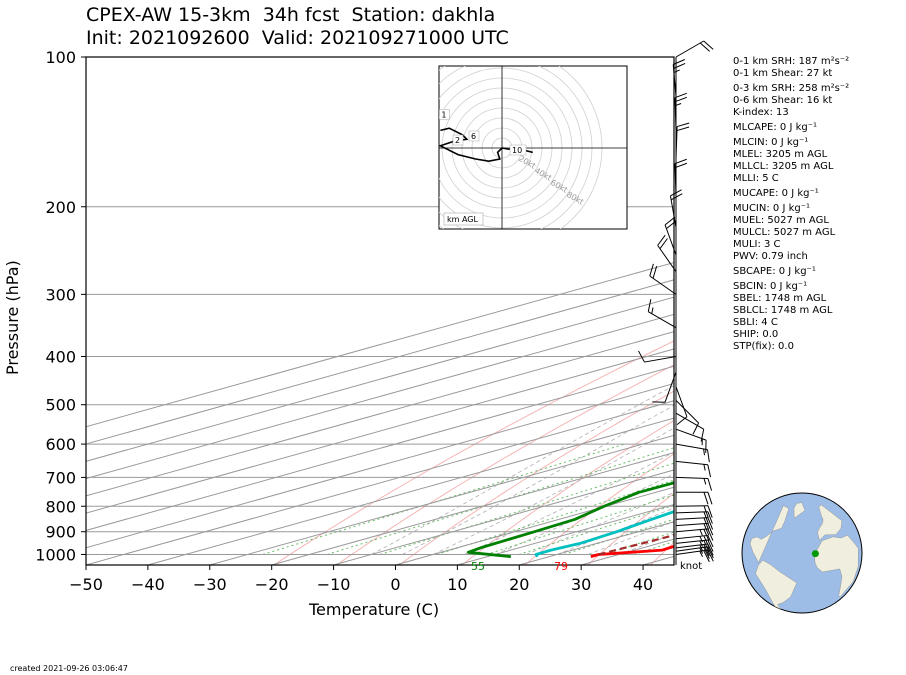 The image size is (906, 675). What do you see at coordinates (297, 38) in the screenshot?
I see `chart-title-line2: Init: 2021092600 Valid: 202109271000 UTC` at bounding box center [297, 38].